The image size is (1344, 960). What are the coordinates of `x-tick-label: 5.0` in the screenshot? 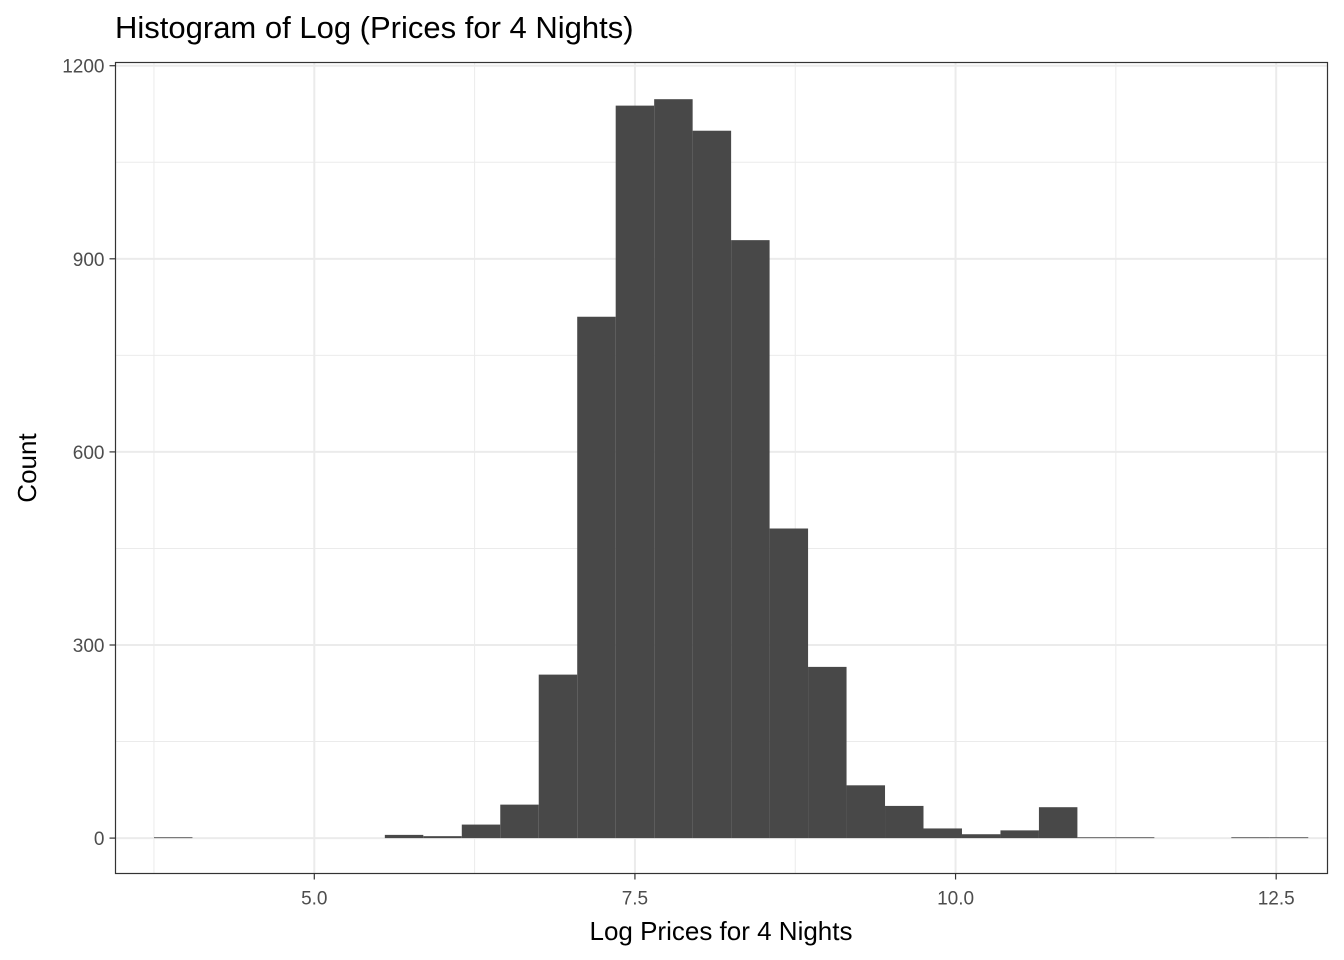 It's located at (314, 899).